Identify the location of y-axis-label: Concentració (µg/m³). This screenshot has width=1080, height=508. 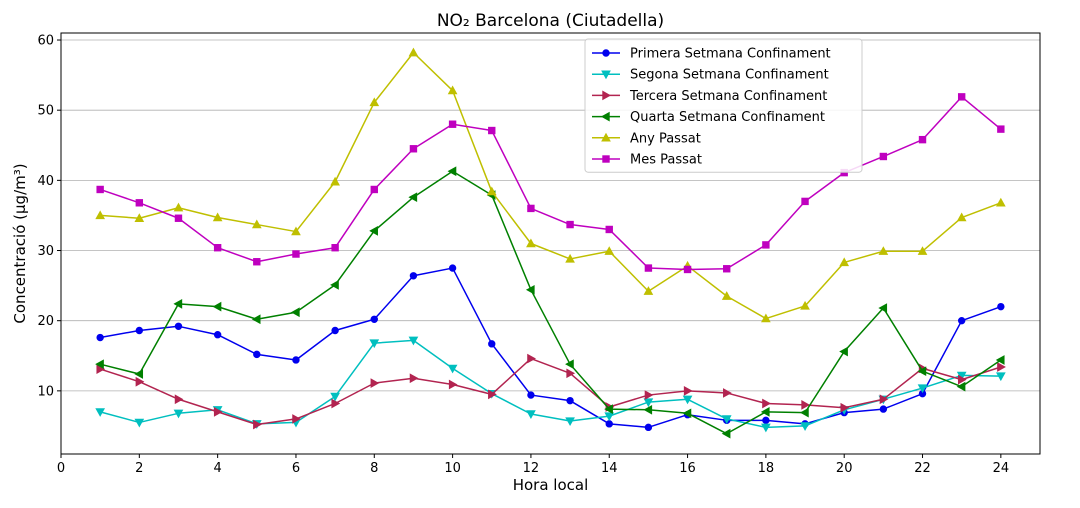
(20, 243).